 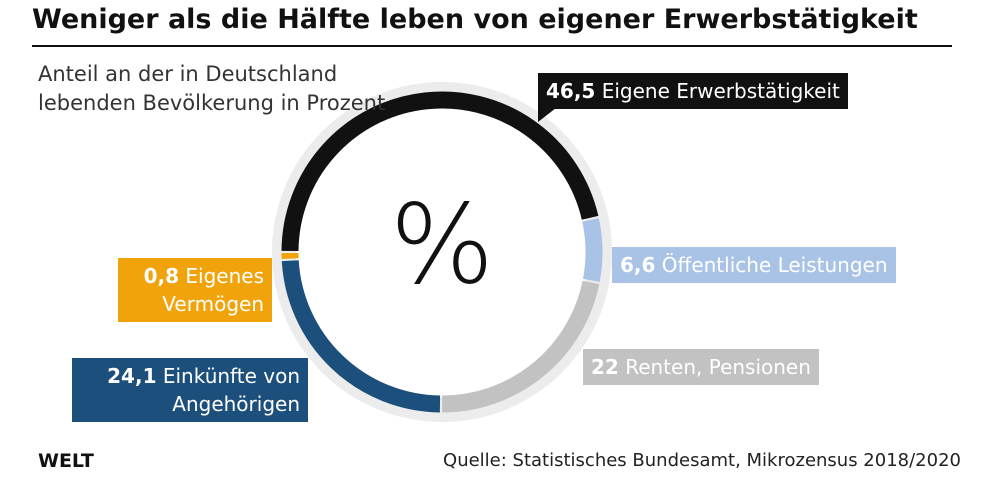 What do you see at coordinates (605, 367) in the screenshot?
I see `value-label: 22` at bounding box center [605, 367].